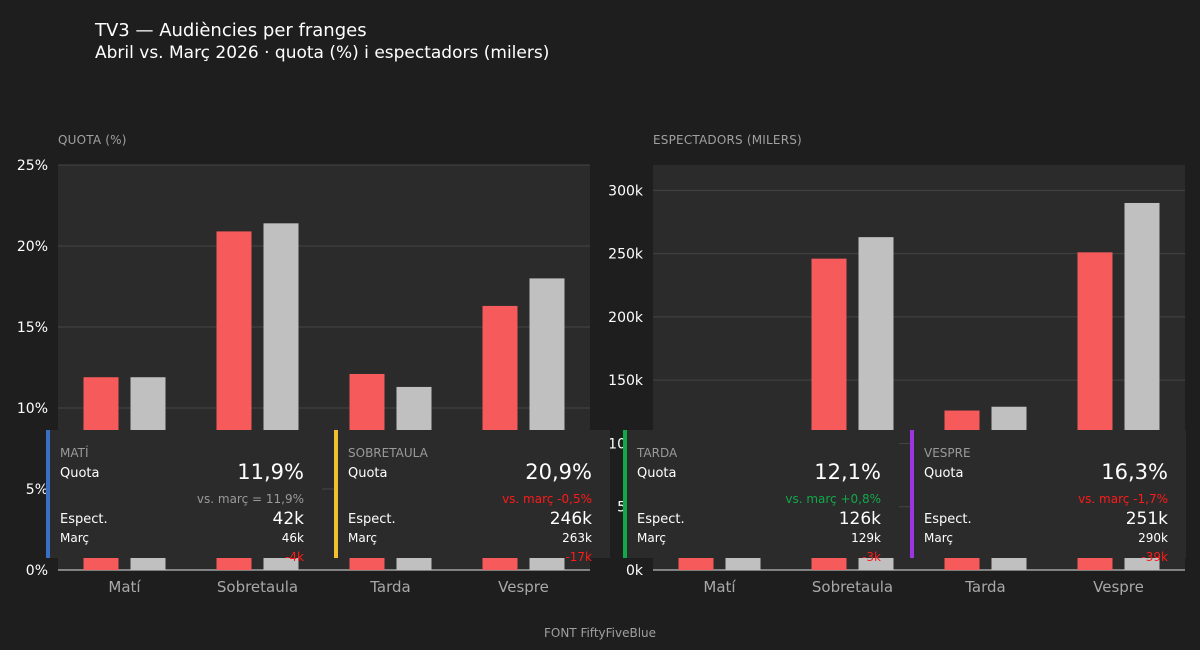 The image size is (1200, 650). I want to click on card-quota-delta: vs. març +0,8%, so click(833, 499).